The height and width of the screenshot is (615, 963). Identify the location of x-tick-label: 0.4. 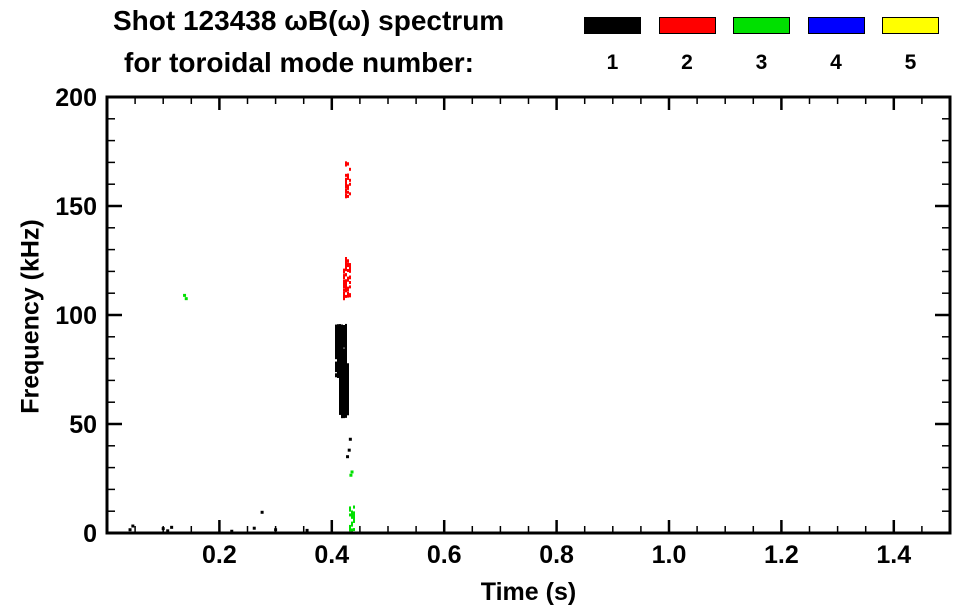
(331, 555).